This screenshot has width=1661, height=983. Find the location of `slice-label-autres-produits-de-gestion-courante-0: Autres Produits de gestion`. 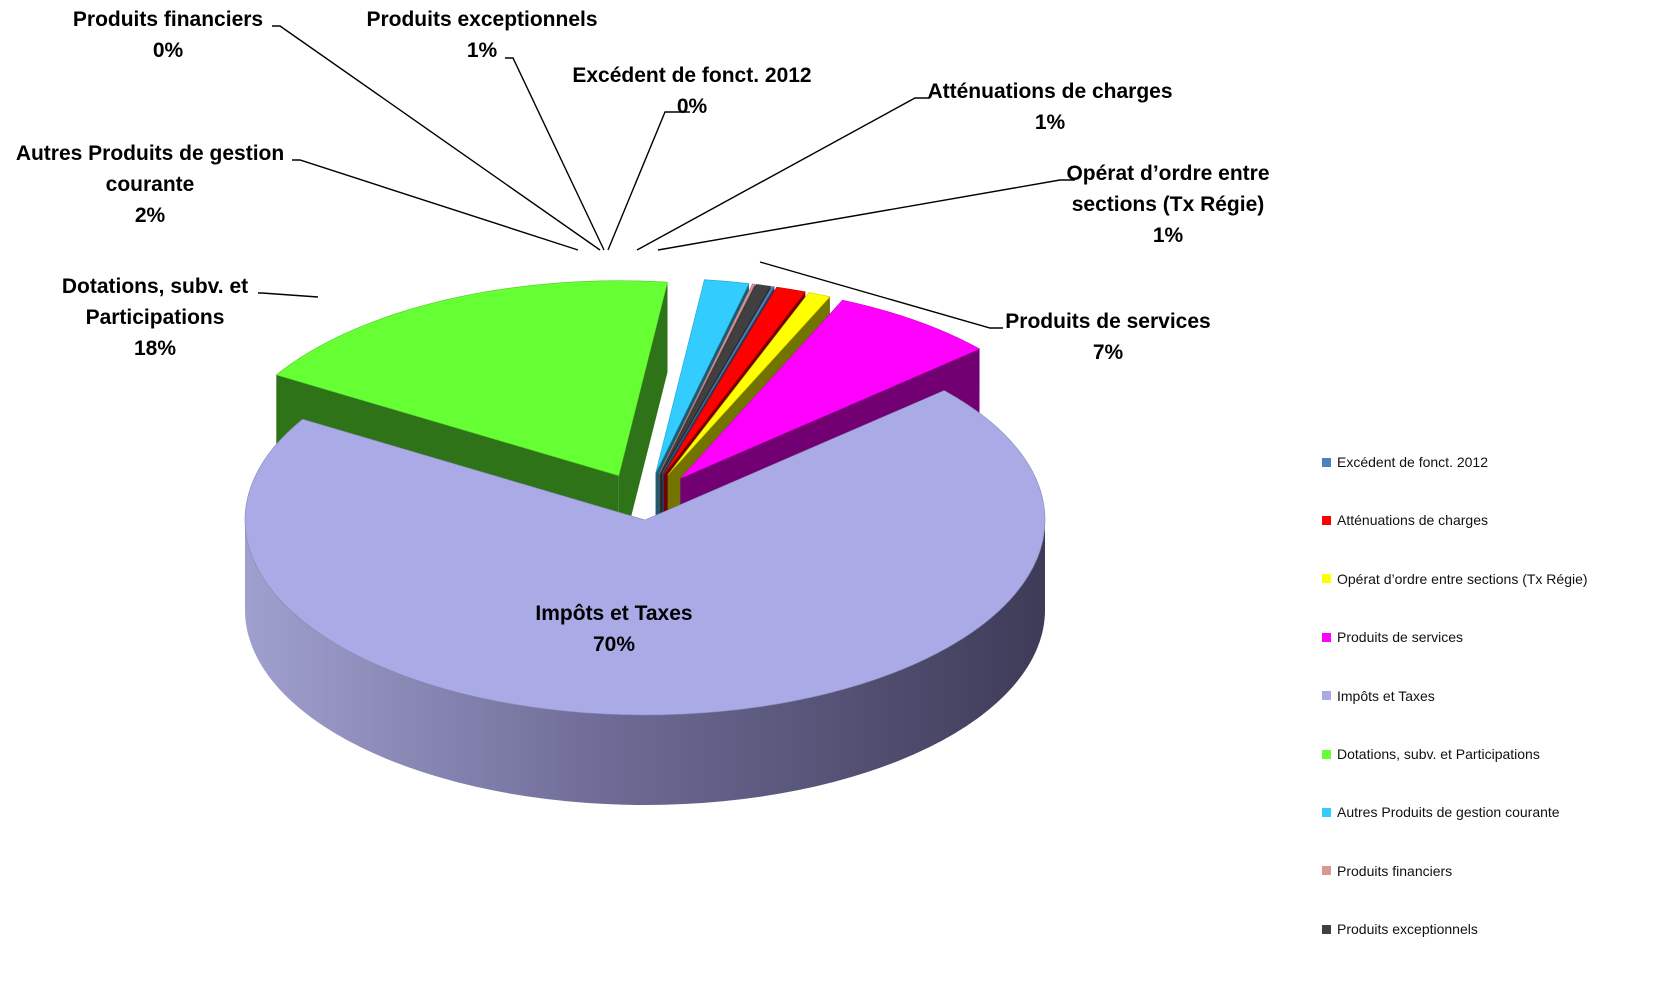

slice-label-autres-produits-de-gestion-courante-0: Autres Produits de gestion is located at coordinates (150, 153).